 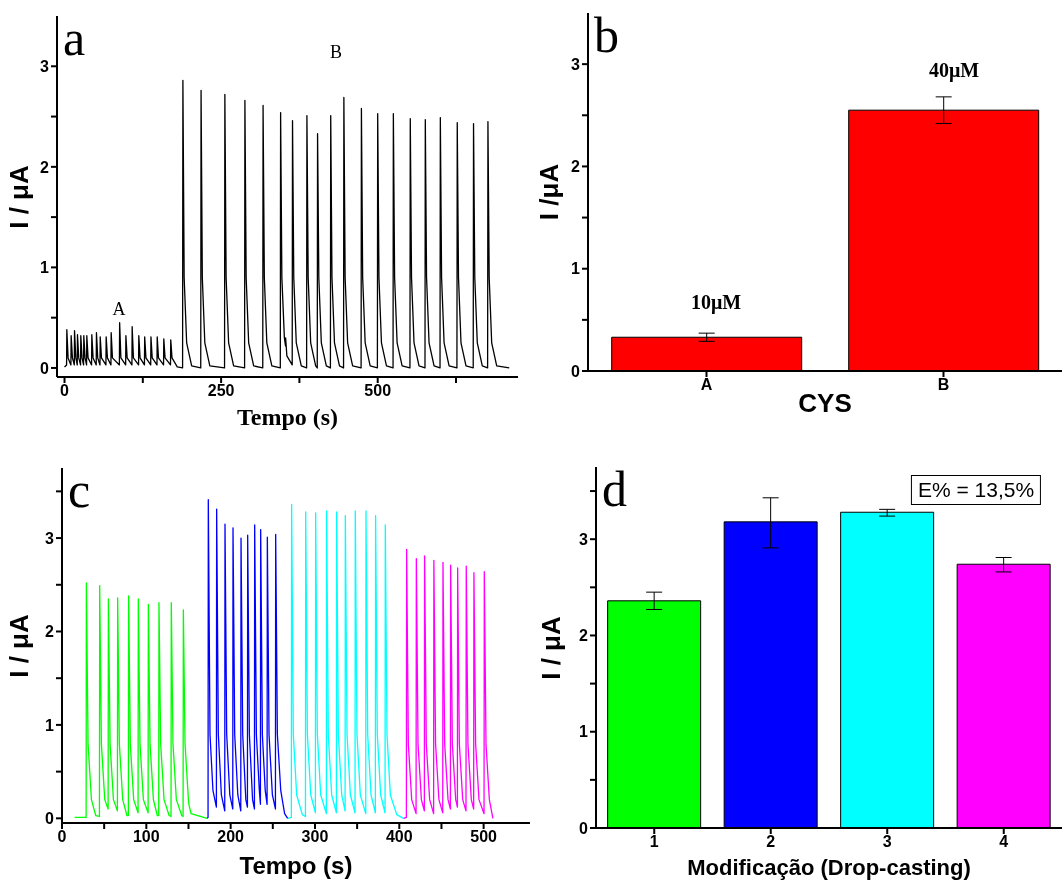 What do you see at coordinates (221, 391) in the screenshot?
I see `x-tick-label: 250` at bounding box center [221, 391].